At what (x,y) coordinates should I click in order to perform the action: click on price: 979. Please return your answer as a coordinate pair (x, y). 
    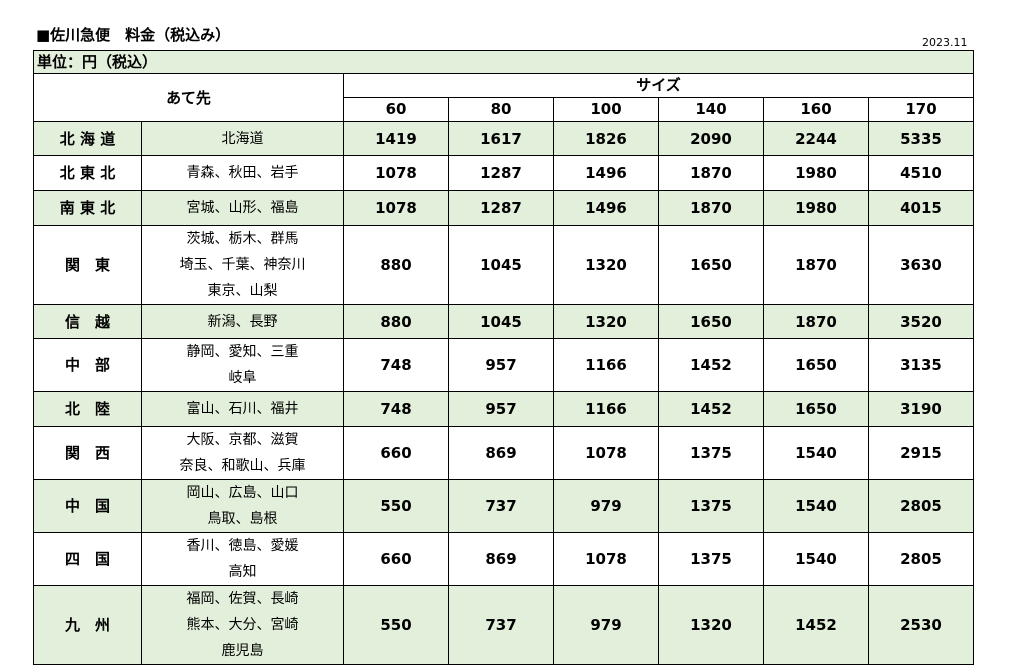
    Looking at the image, I should click on (606, 625).